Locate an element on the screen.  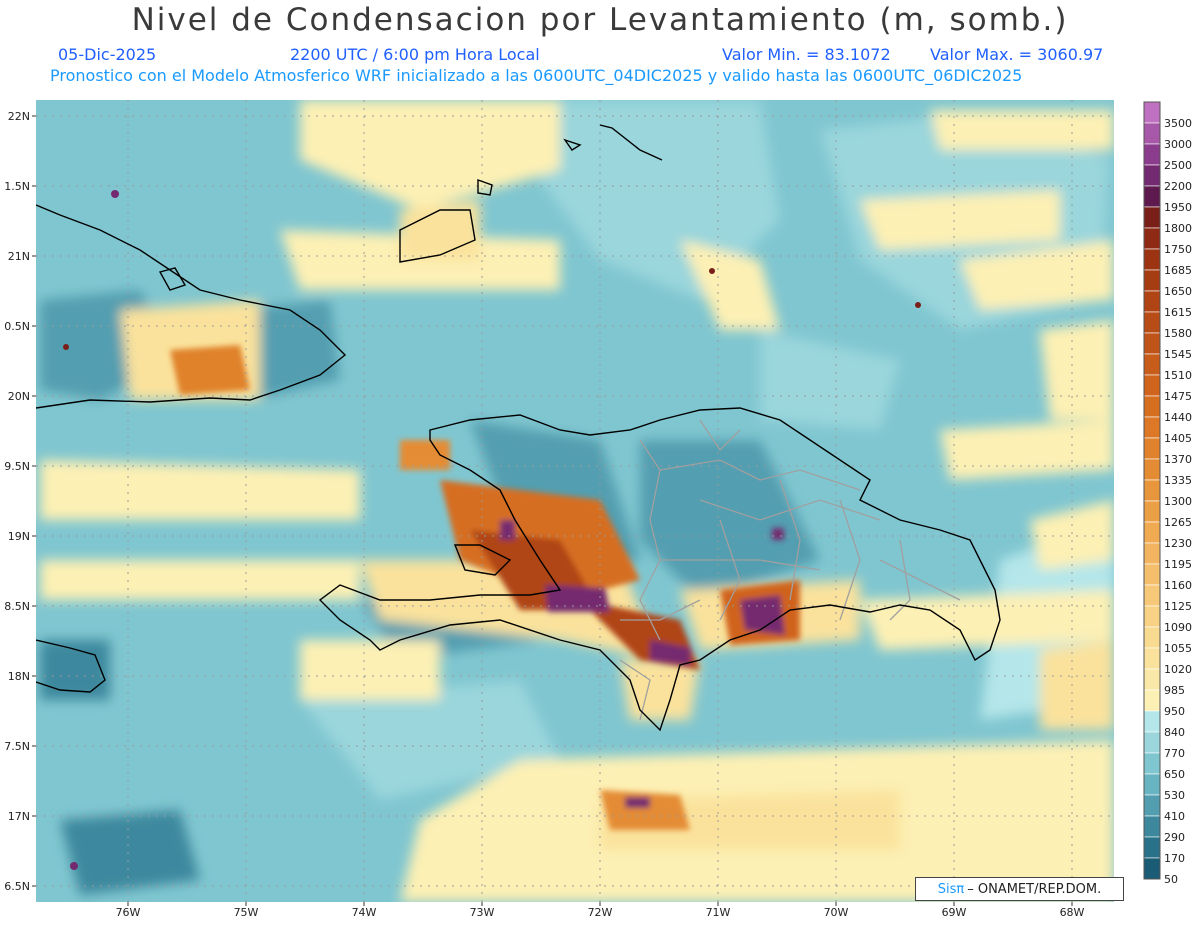
colorbar-label: 50 is located at coordinates (1171, 879).